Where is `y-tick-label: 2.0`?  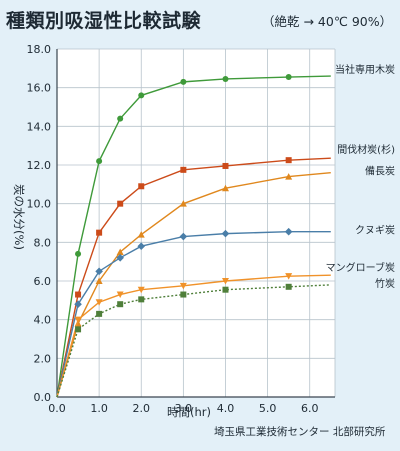 y-tick-label: 2.0 is located at coordinates (43, 358).